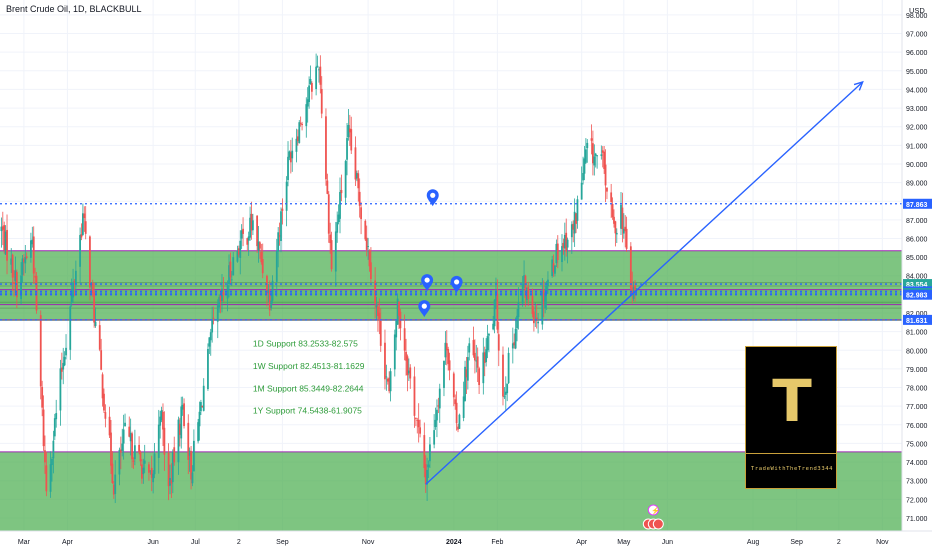  I want to click on price-tag-label: 82.983, so click(917, 296).